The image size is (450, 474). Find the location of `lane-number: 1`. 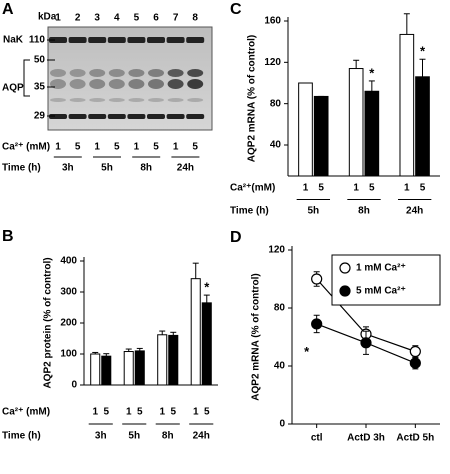

lane-number: 1 is located at coordinates (58, 18).